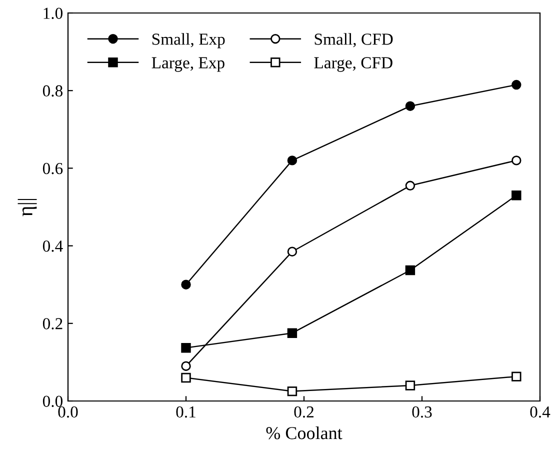 This screenshot has height=465, width=556. I want to click on x-tick-label: 0.1, so click(186, 412).